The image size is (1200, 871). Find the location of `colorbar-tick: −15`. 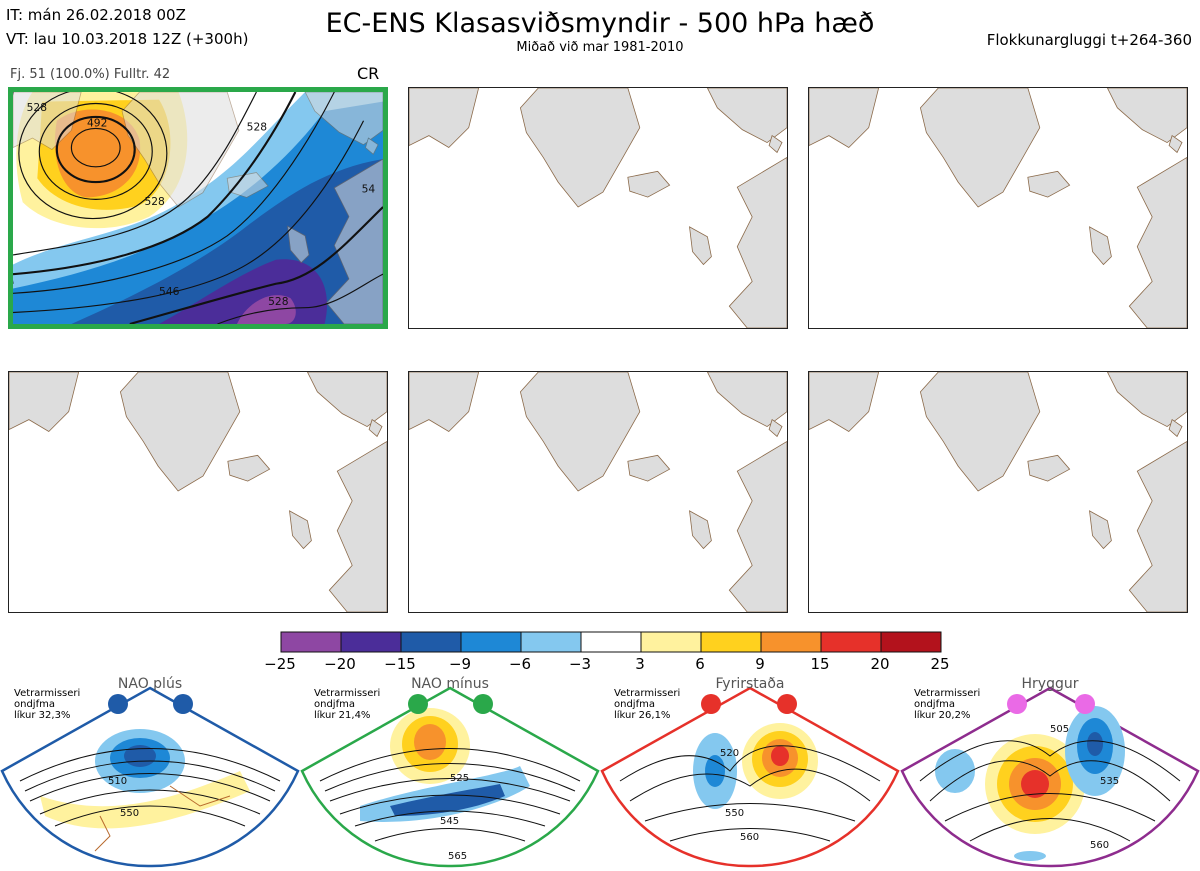

colorbar-tick: −15 is located at coordinates (400, 664).